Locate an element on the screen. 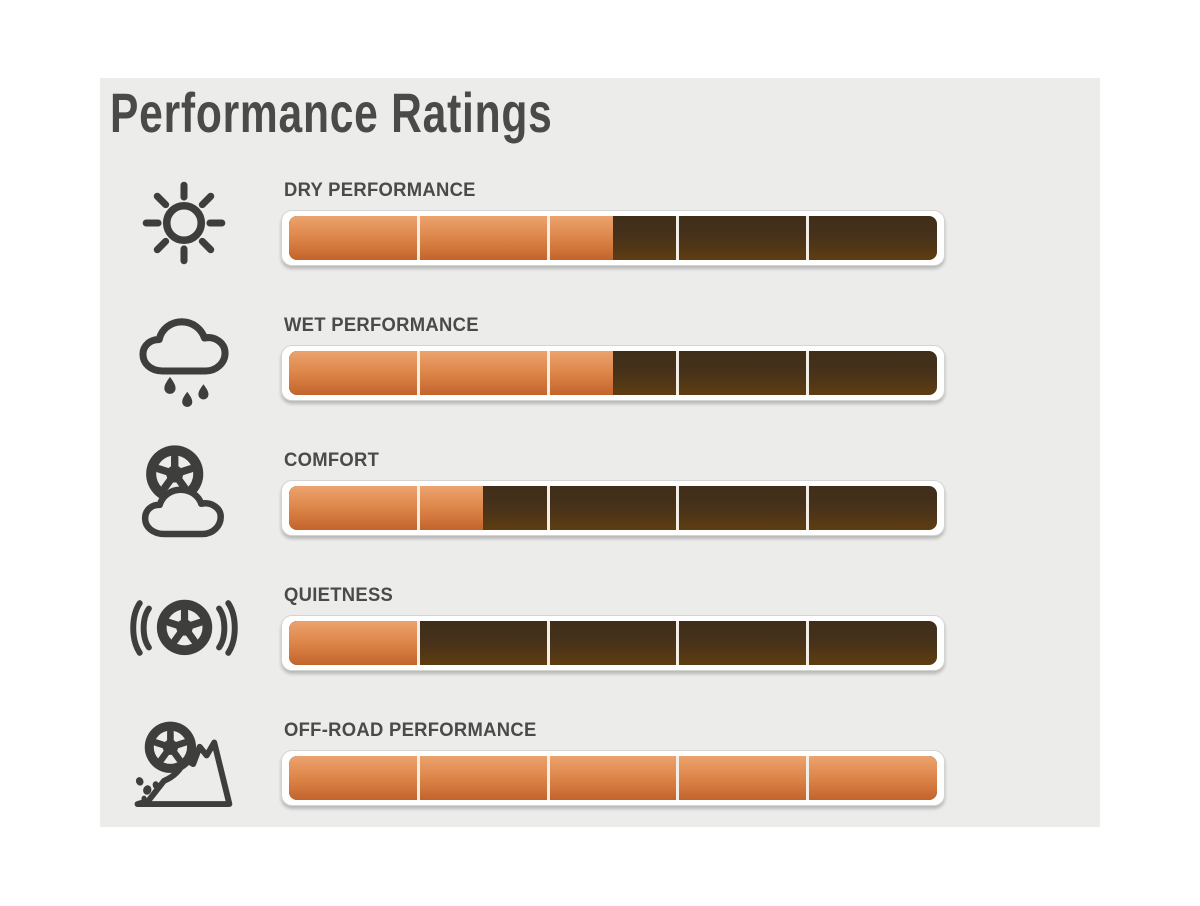 This screenshot has width=1200, height=906. rating-row-wet: WET PERFORMANCE is located at coordinates (600, 379).